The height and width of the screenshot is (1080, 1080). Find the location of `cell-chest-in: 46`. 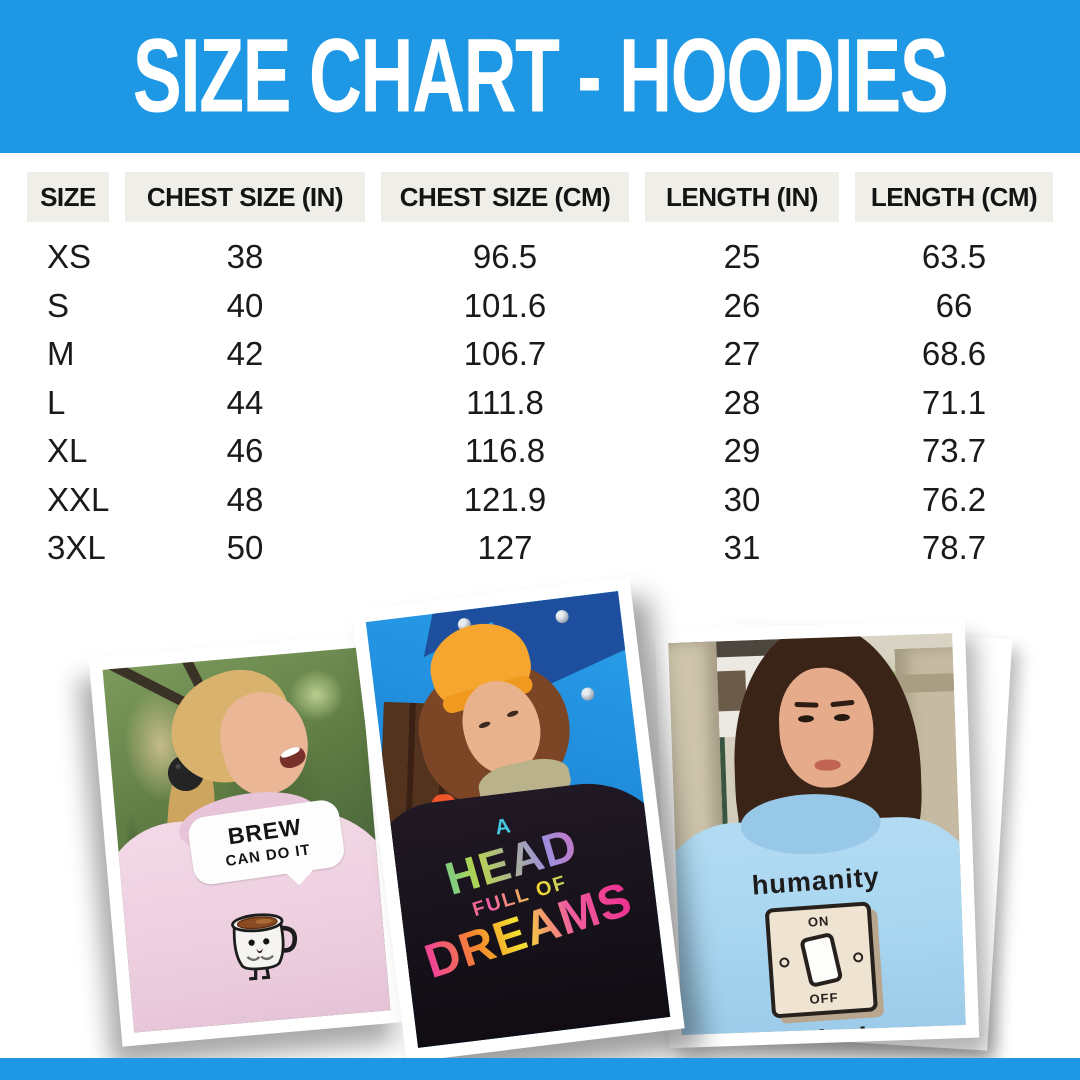

cell-chest-in: 46 is located at coordinates (245, 451).